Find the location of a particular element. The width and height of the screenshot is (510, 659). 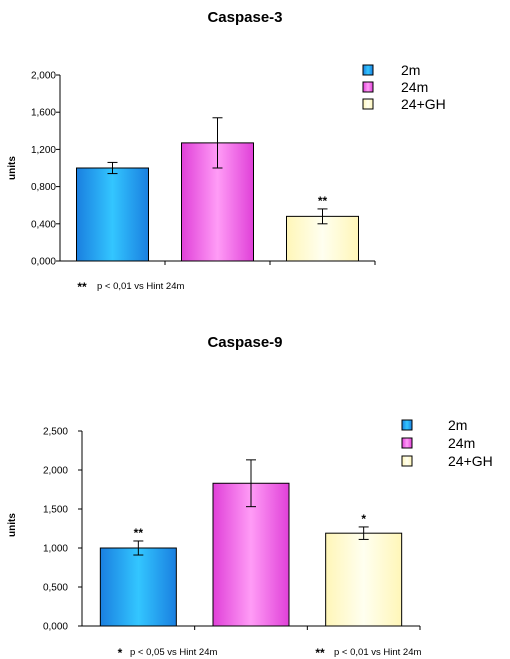

chart-title: Caspase-3 is located at coordinates (244, 17).